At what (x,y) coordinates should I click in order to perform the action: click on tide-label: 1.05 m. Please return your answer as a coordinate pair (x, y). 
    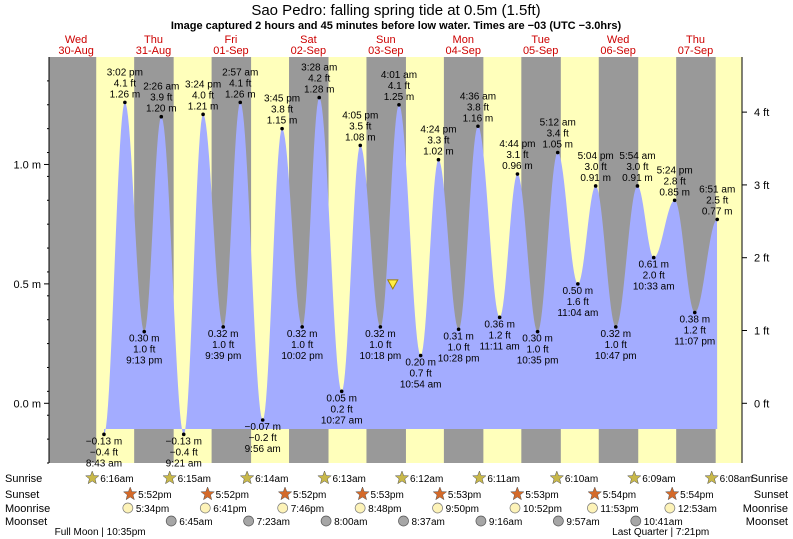
    Looking at the image, I should click on (557, 145).